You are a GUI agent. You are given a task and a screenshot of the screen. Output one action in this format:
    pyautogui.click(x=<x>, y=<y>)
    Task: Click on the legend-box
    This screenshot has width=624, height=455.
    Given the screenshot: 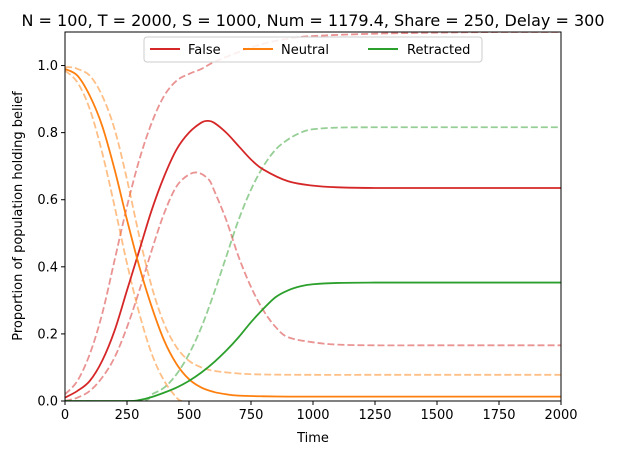 What is the action you would take?
    pyautogui.click(x=313, y=49)
    